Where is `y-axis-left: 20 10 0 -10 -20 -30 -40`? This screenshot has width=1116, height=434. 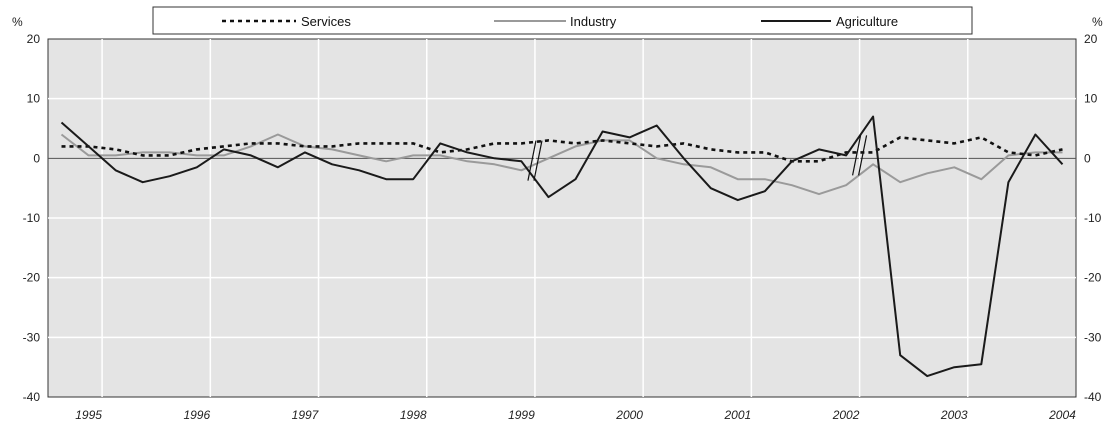 y-axis-left: 20 10 0 -10 -20 -30 -40 is located at coordinates (32, 218).